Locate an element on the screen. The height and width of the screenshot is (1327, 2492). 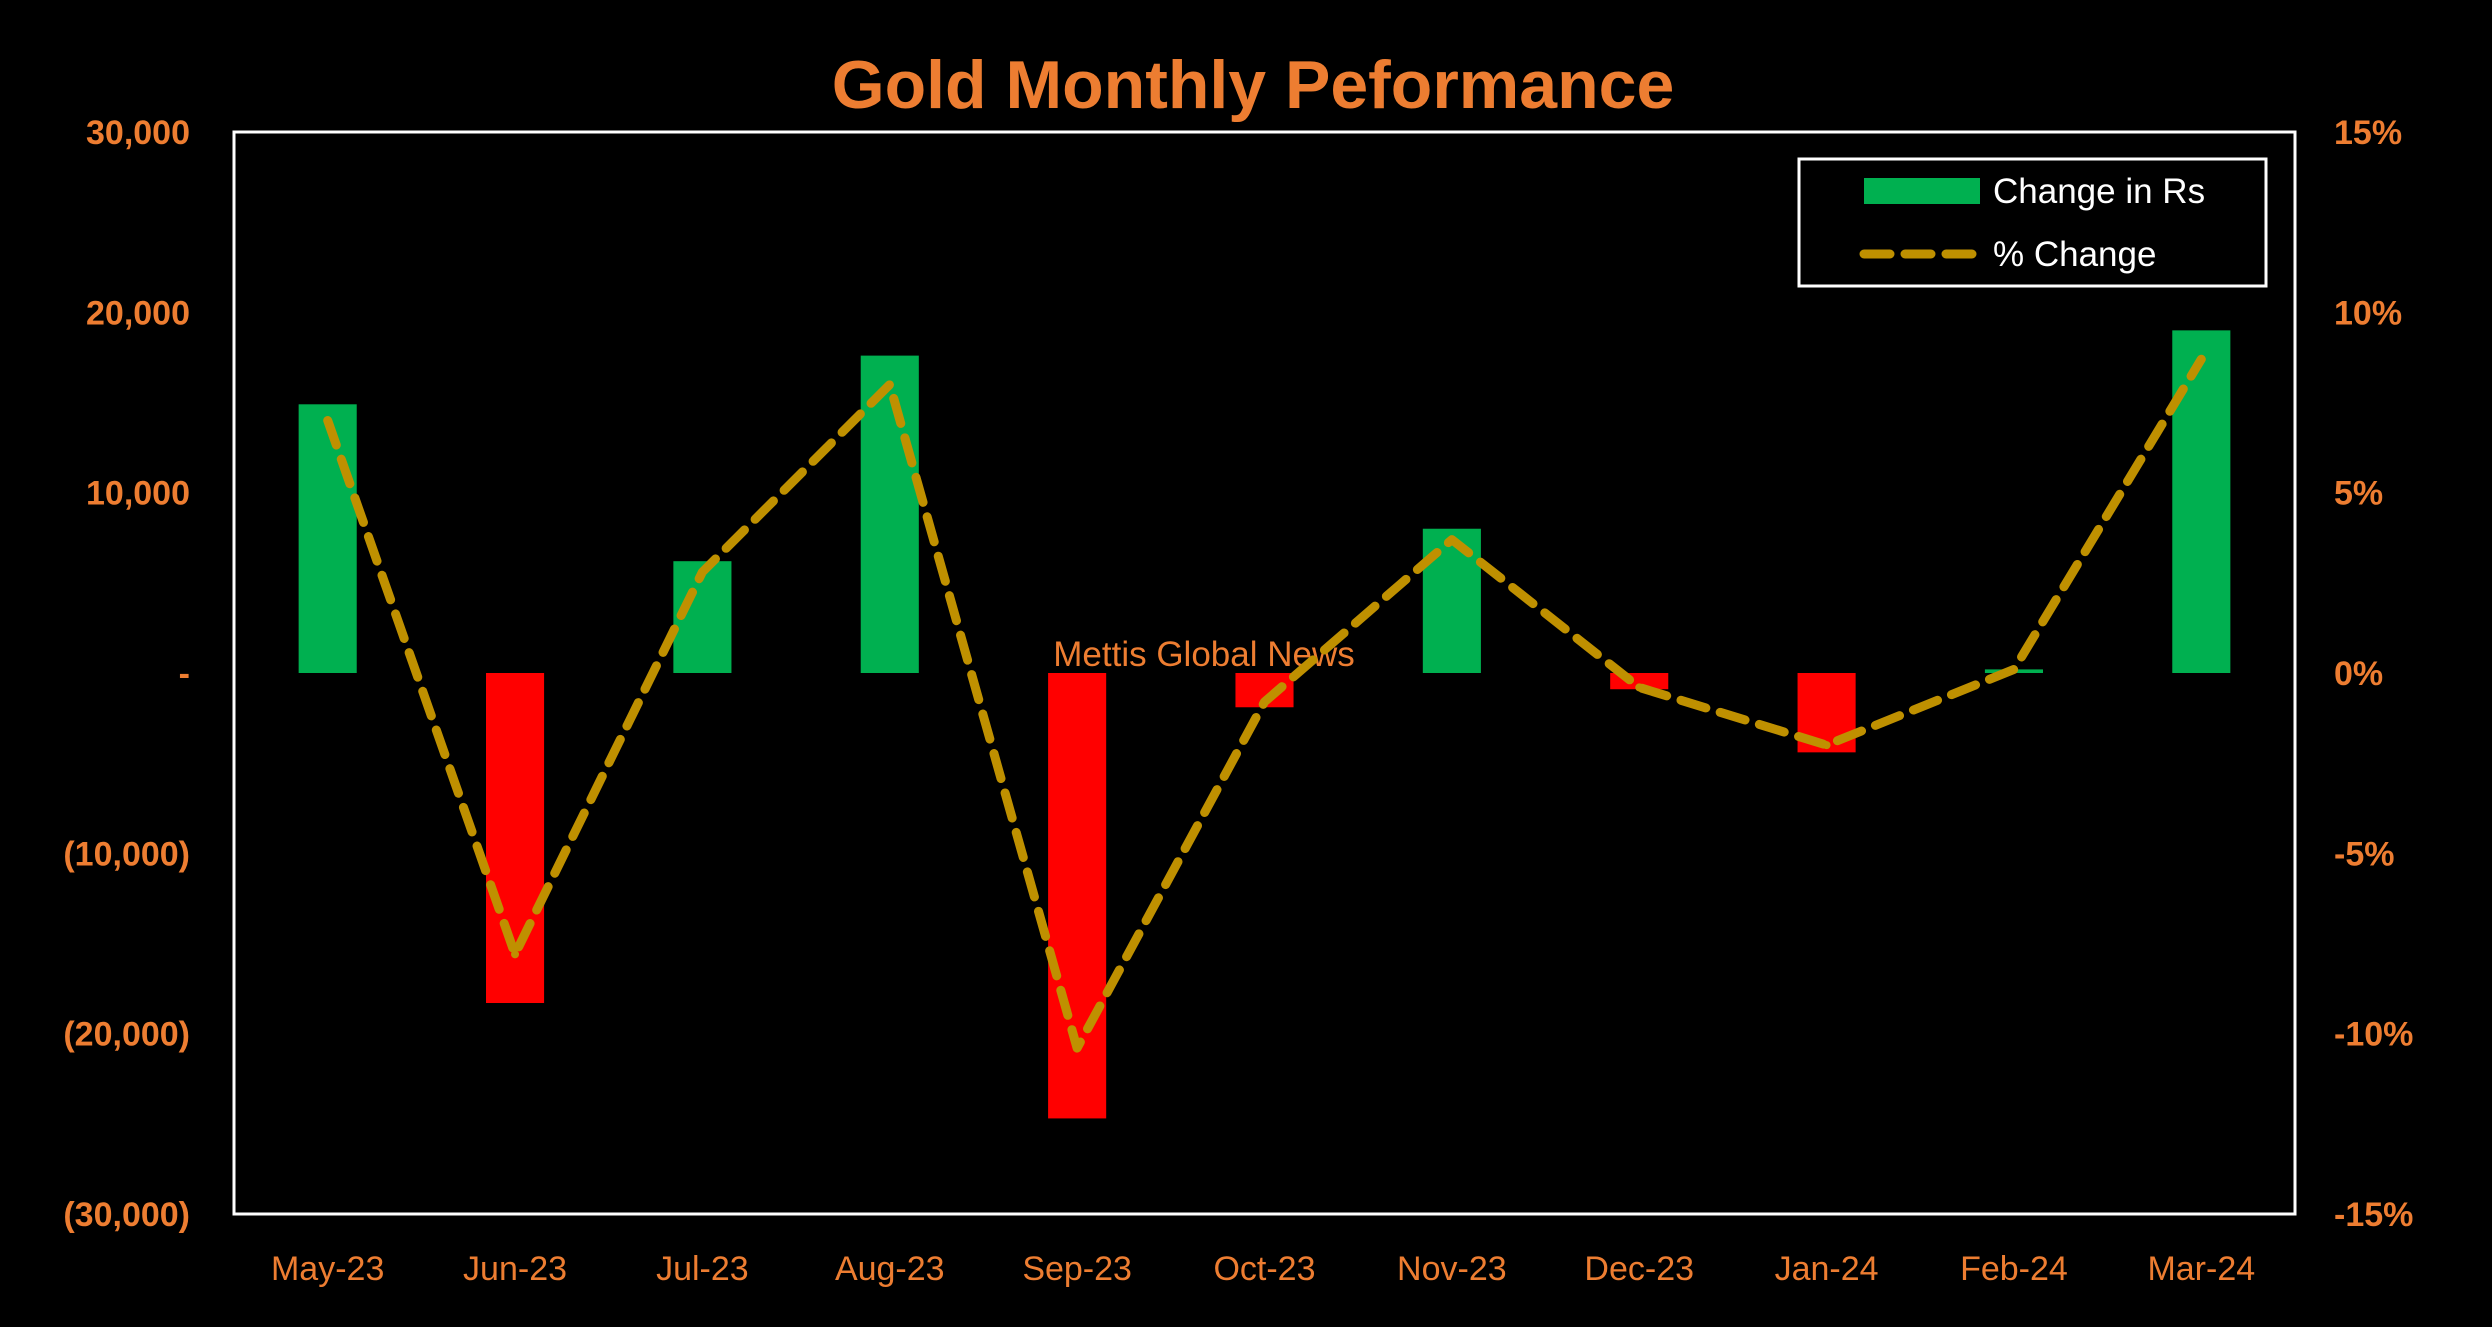
right-axis-tick-label: 5% is located at coordinates (2358, 494).